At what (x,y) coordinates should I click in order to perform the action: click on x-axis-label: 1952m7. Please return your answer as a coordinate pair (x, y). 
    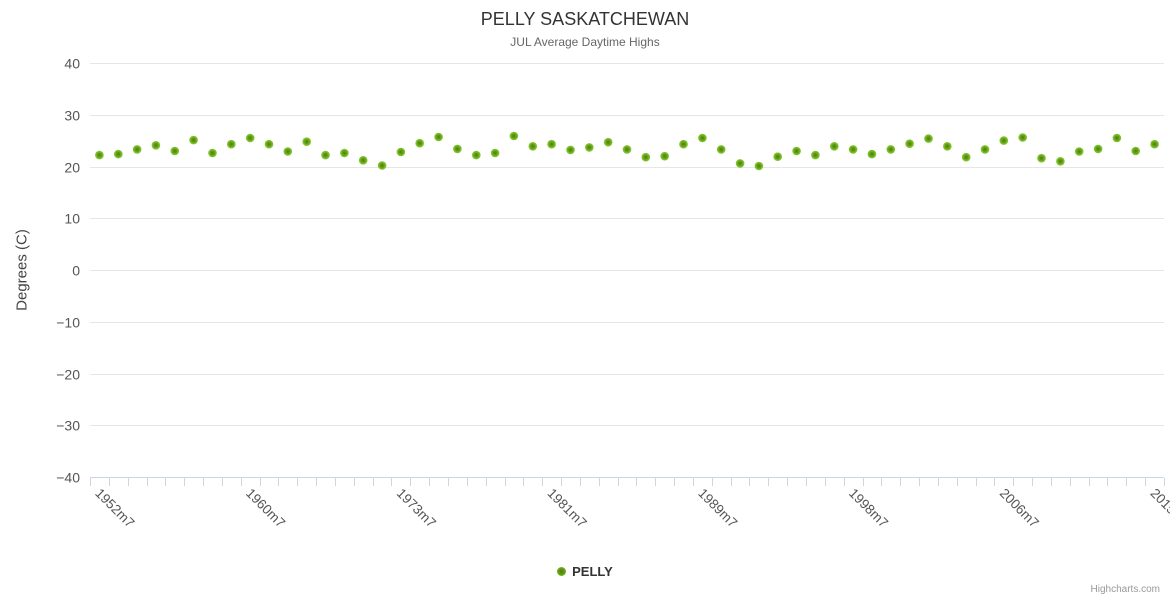
    Looking at the image, I should click on (114, 508).